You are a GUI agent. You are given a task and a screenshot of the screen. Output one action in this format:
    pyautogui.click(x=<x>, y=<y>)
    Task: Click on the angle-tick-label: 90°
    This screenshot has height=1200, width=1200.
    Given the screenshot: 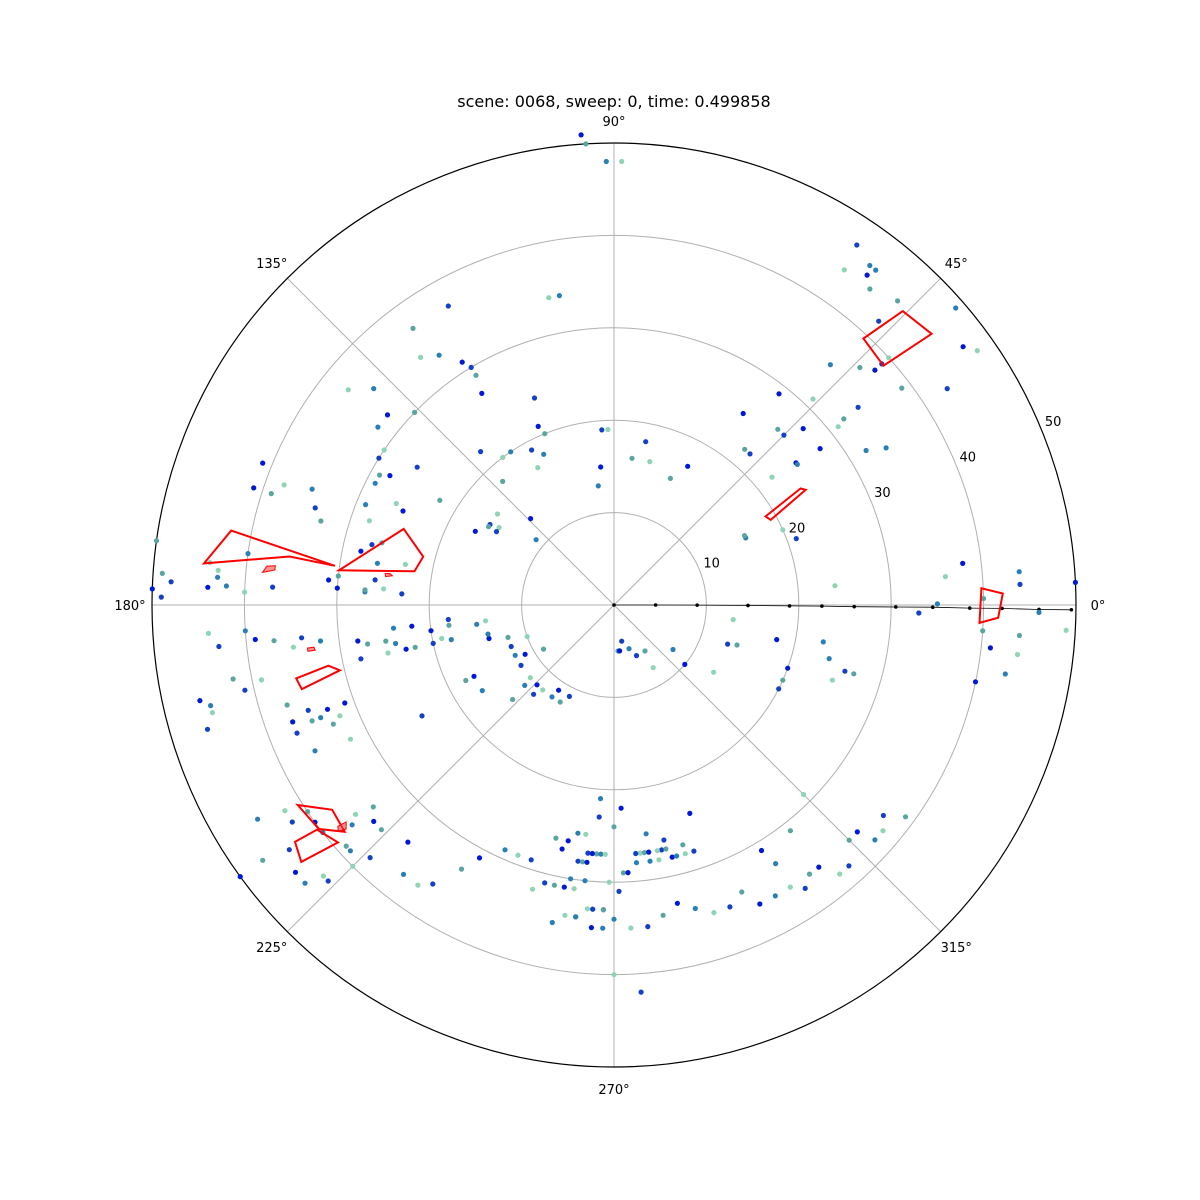 What is the action you would take?
    pyautogui.click(x=613, y=122)
    